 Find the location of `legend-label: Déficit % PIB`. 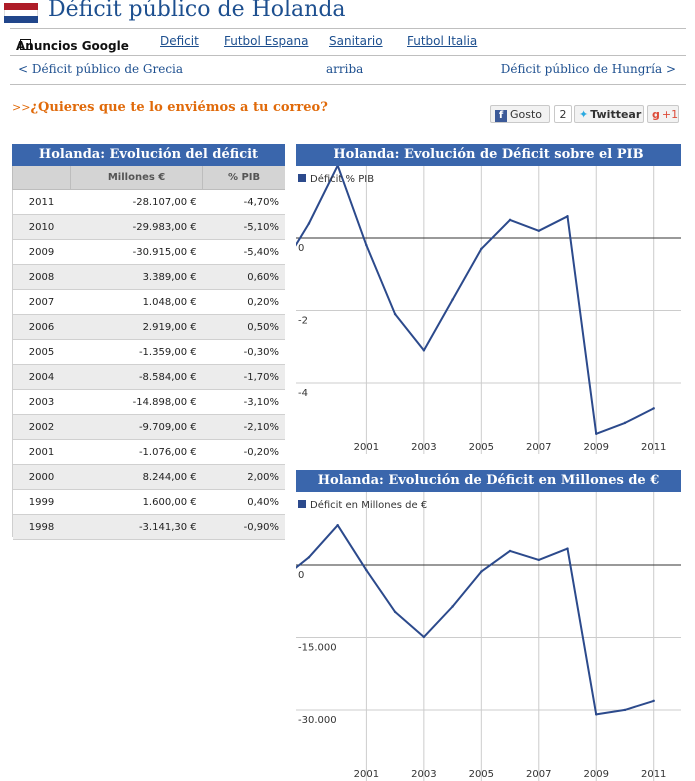

legend-label: Déficit % PIB is located at coordinates (342, 179).